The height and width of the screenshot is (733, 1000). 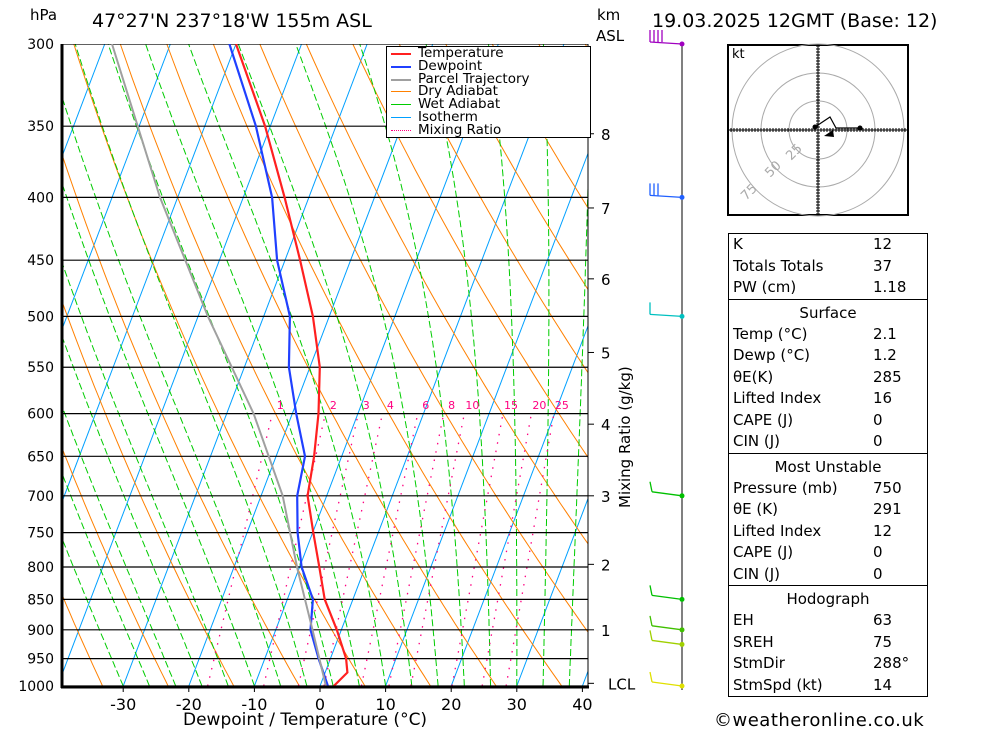 I want to click on km-tick-label: 6, so click(x=606, y=280).